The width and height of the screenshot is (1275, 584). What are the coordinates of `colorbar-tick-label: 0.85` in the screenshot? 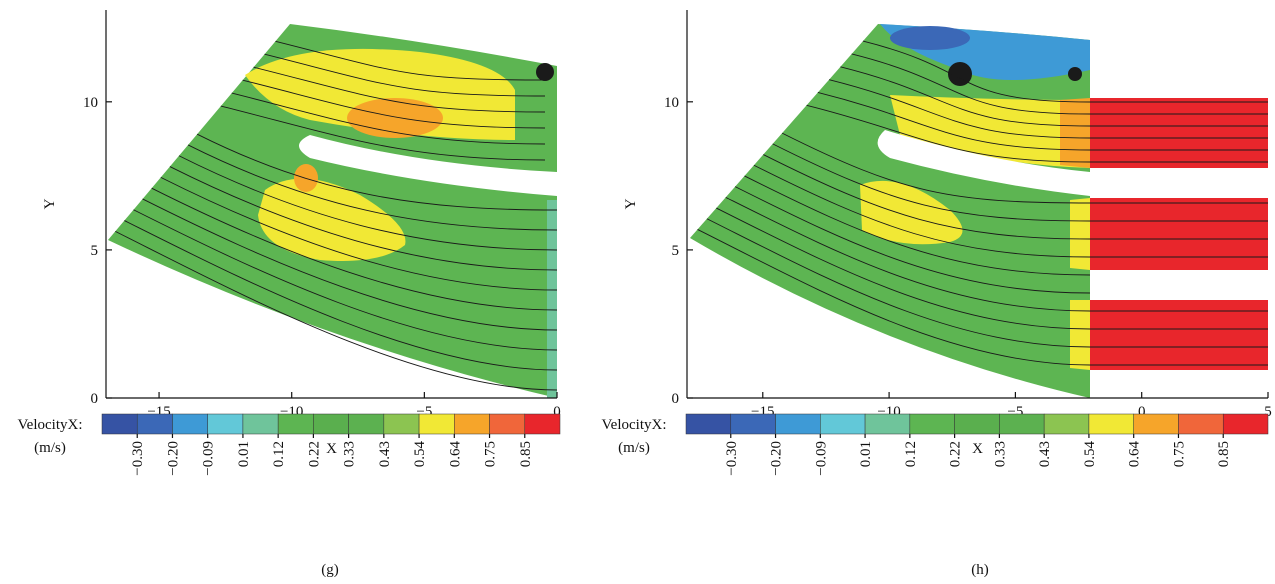 It's located at (1224, 454).